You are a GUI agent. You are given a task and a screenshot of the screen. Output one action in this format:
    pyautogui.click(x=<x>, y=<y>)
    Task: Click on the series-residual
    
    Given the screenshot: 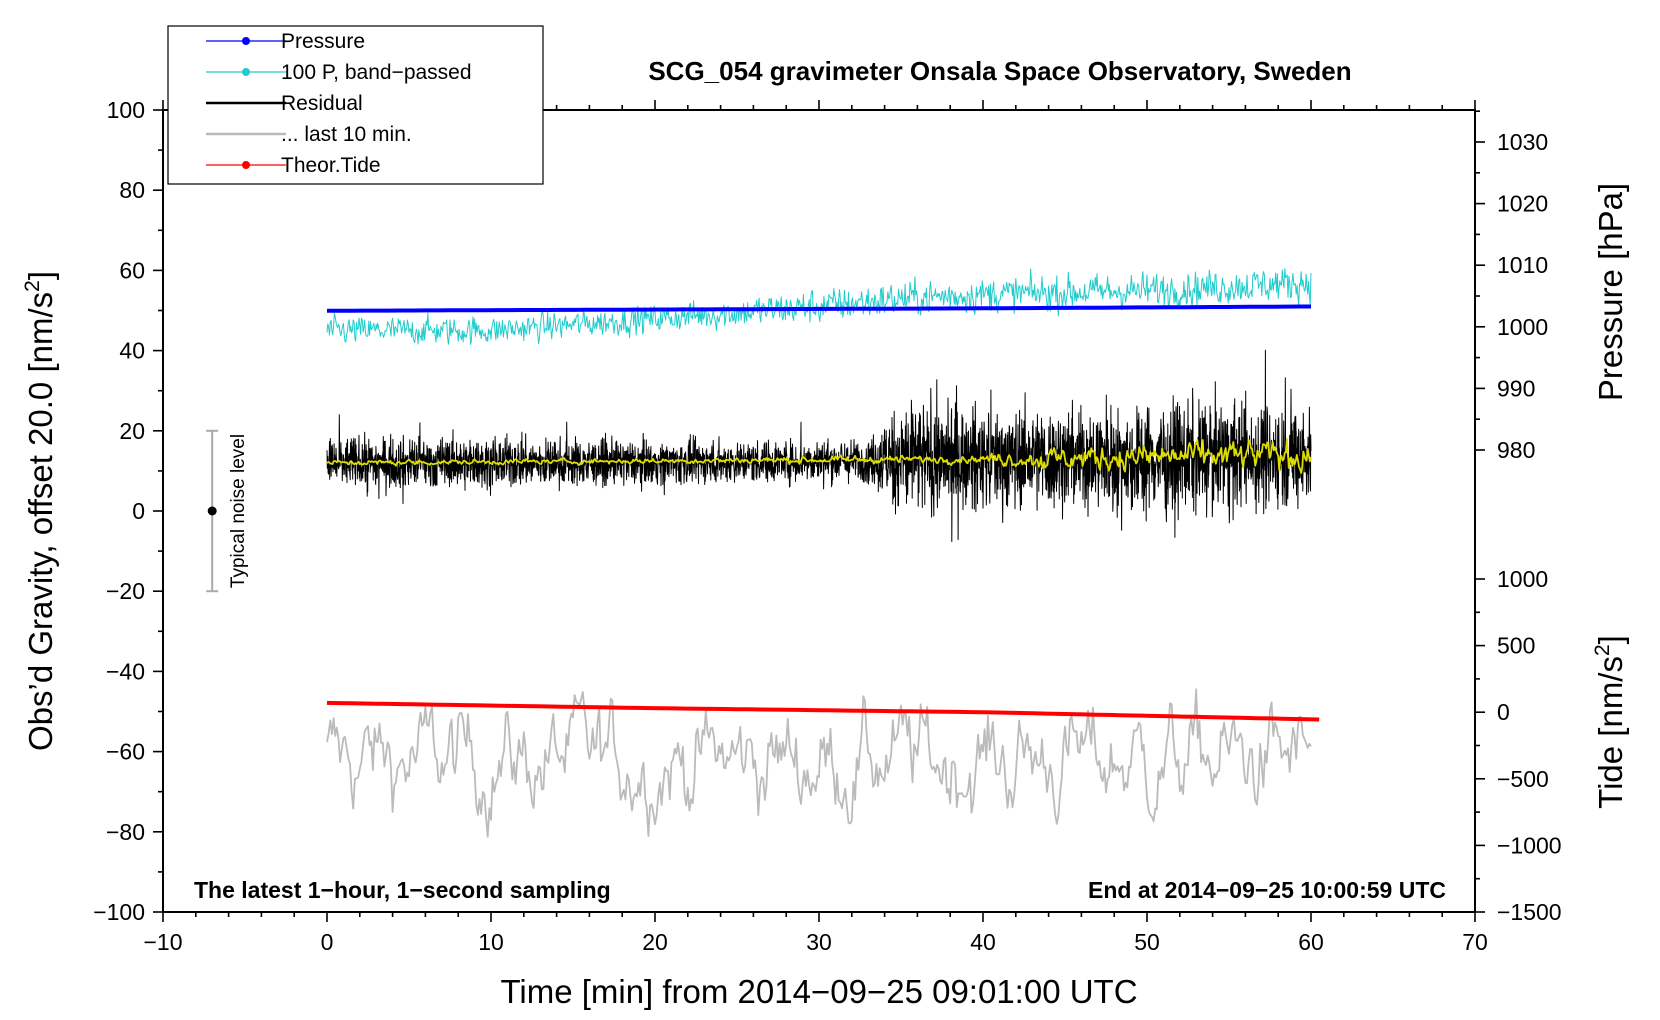 What is the action you would take?
    pyautogui.click(x=819, y=445)
    